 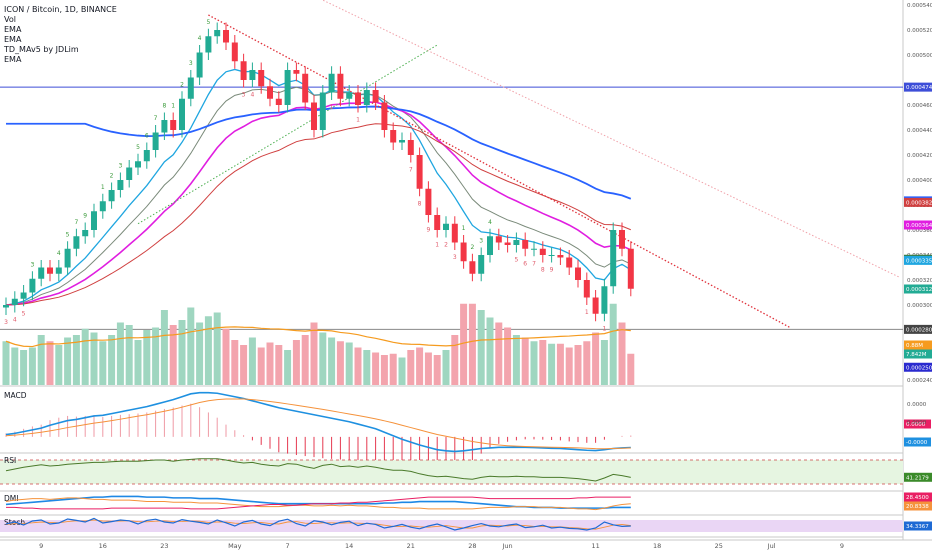 What do you see at coordinates (235, 546) in the screenshot?
I see `time-axis-label: May` at bounding box center [235, 546].